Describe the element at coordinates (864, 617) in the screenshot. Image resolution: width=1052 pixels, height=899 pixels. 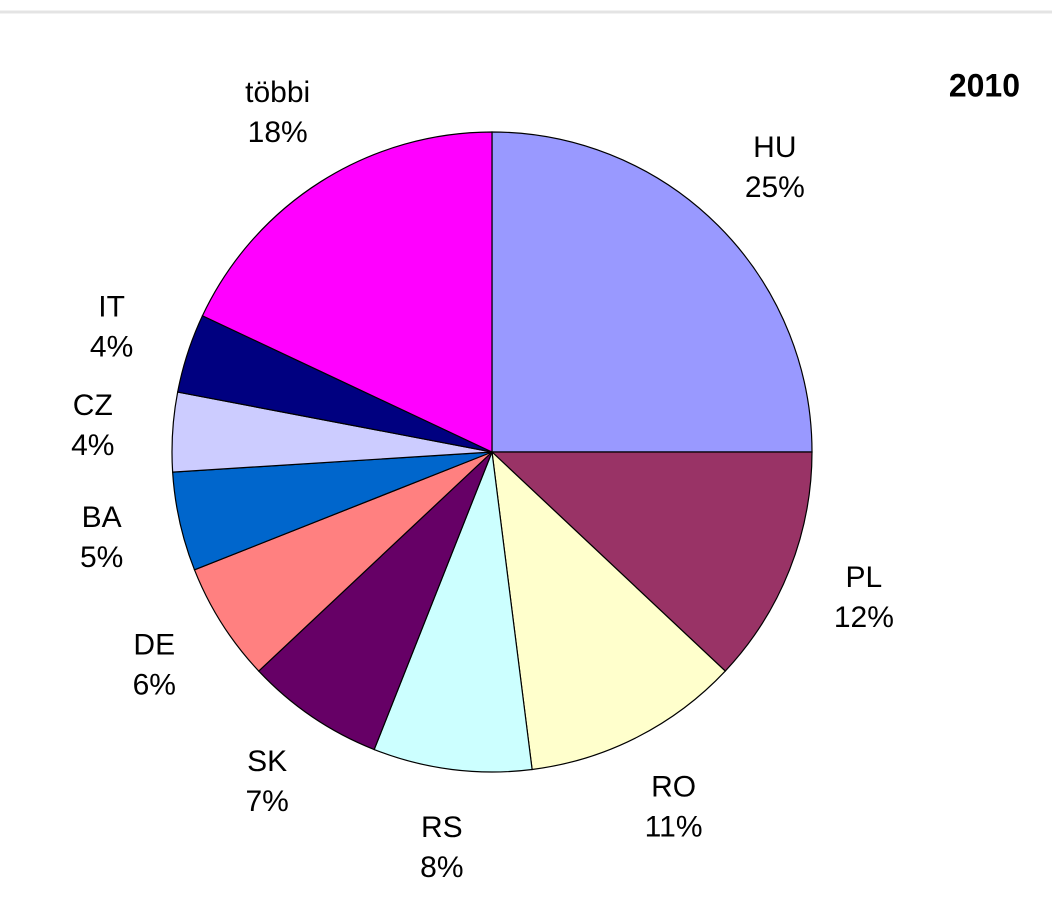
I see `slice-value-label: 12%` at that location.